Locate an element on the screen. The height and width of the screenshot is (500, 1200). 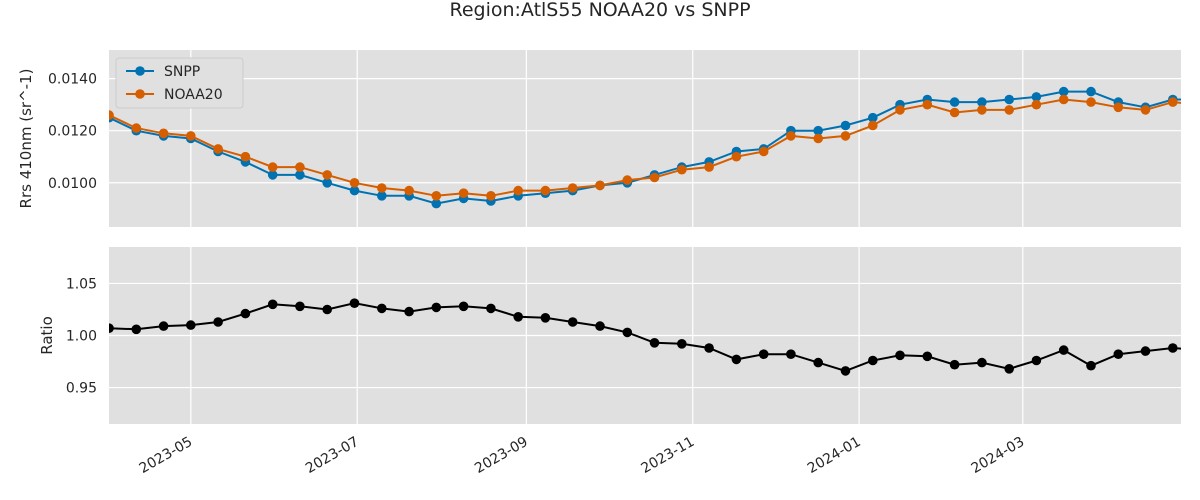
chart-title: Region:AtlS55 NOAA20 vs SNPP is located at coordinates (599, 10).